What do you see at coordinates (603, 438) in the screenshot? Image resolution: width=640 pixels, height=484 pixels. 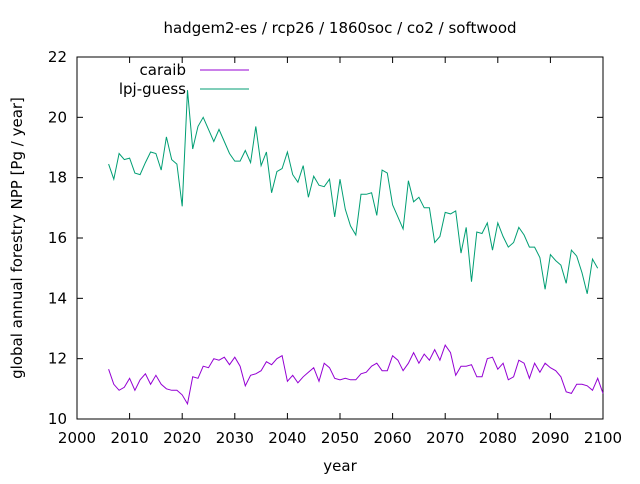 I see `x-tick-label: 2100` at bounding box center [603, 438].